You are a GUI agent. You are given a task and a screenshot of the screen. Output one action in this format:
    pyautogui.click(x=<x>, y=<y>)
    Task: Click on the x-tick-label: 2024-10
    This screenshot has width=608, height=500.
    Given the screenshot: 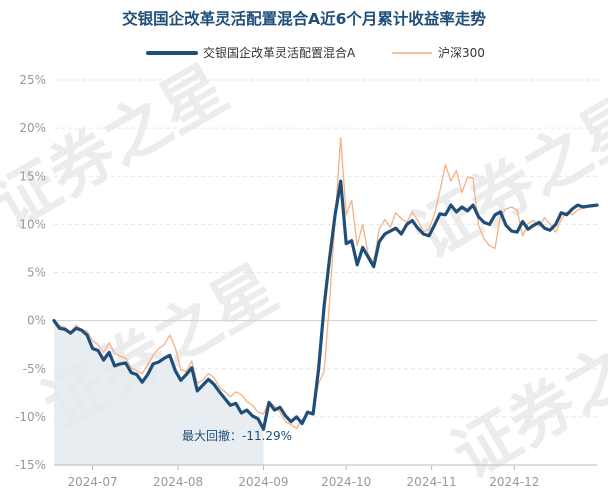 What is the action you would take?
    pyautogui.click(x=346, y=482)
    